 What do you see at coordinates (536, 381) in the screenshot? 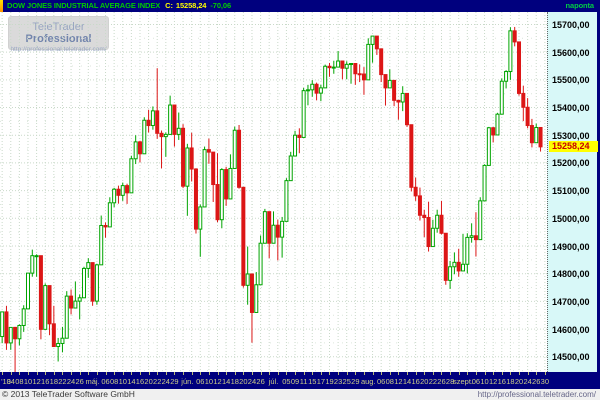
I see `date-label: 26` at bounding box center [536, 381].